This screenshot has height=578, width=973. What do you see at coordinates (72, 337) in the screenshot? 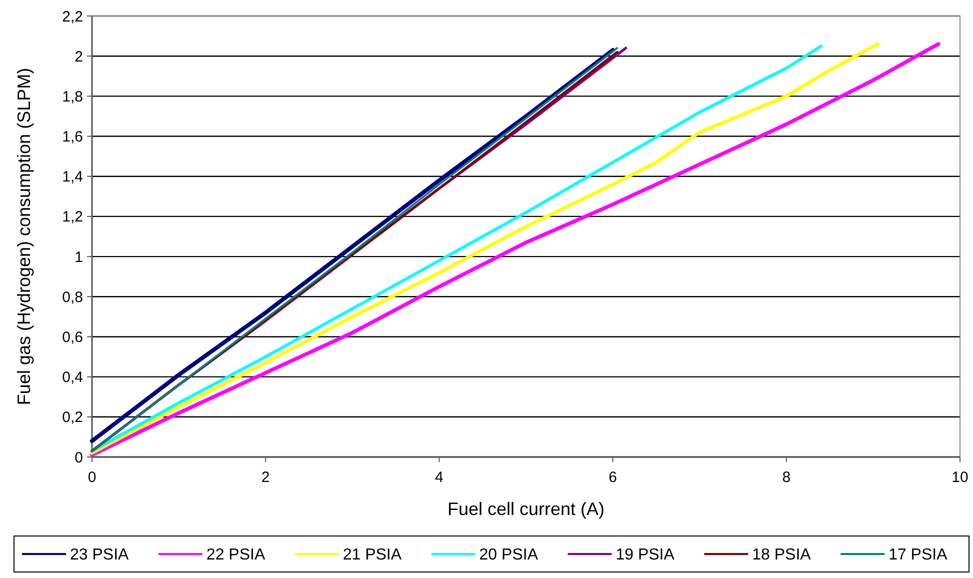
I see `y-tick-label: 0,6` at bounding box center [72, 337].